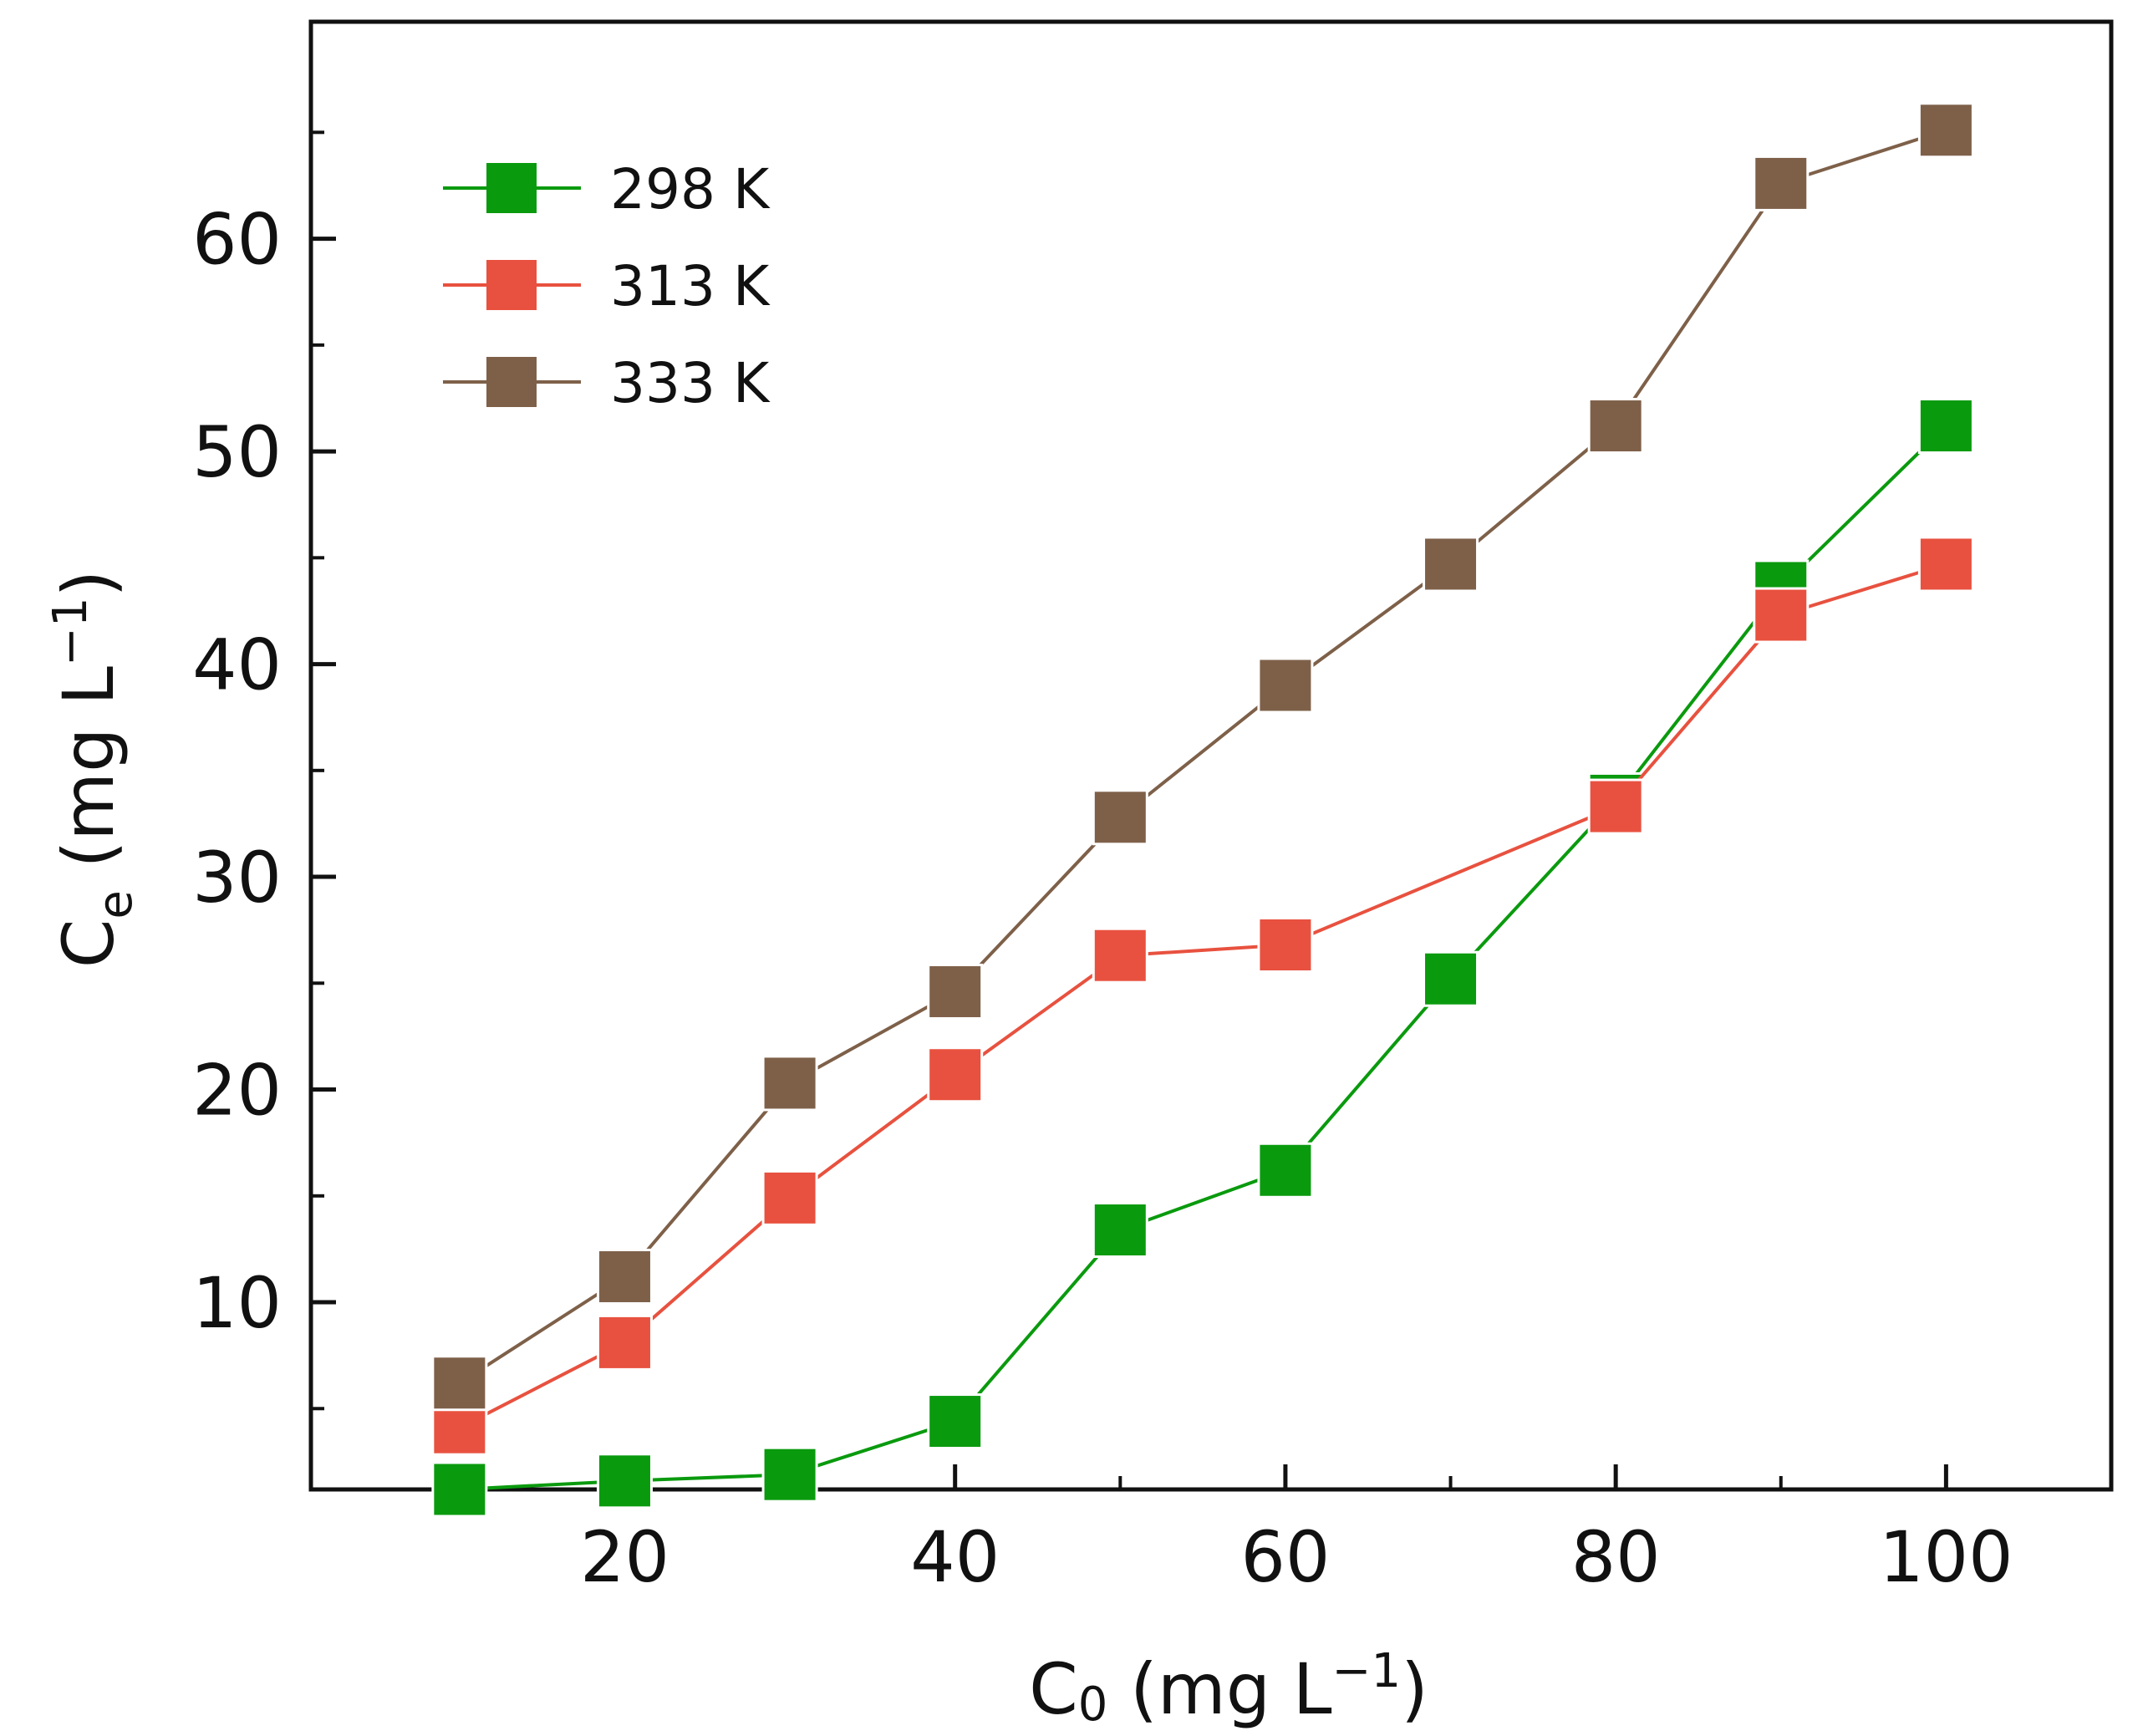  Describe the element at coordinates (1285, 1557) in the screenshot. I see `x-tick-label: 60` at that location.